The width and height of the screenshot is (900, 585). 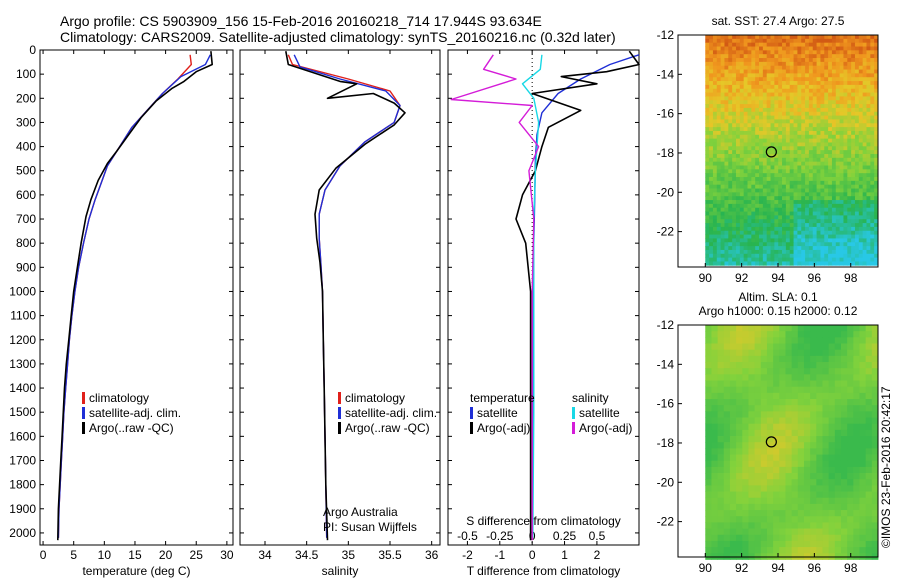 I want to click on legend-label: climatology, so click(x=119, y=398).